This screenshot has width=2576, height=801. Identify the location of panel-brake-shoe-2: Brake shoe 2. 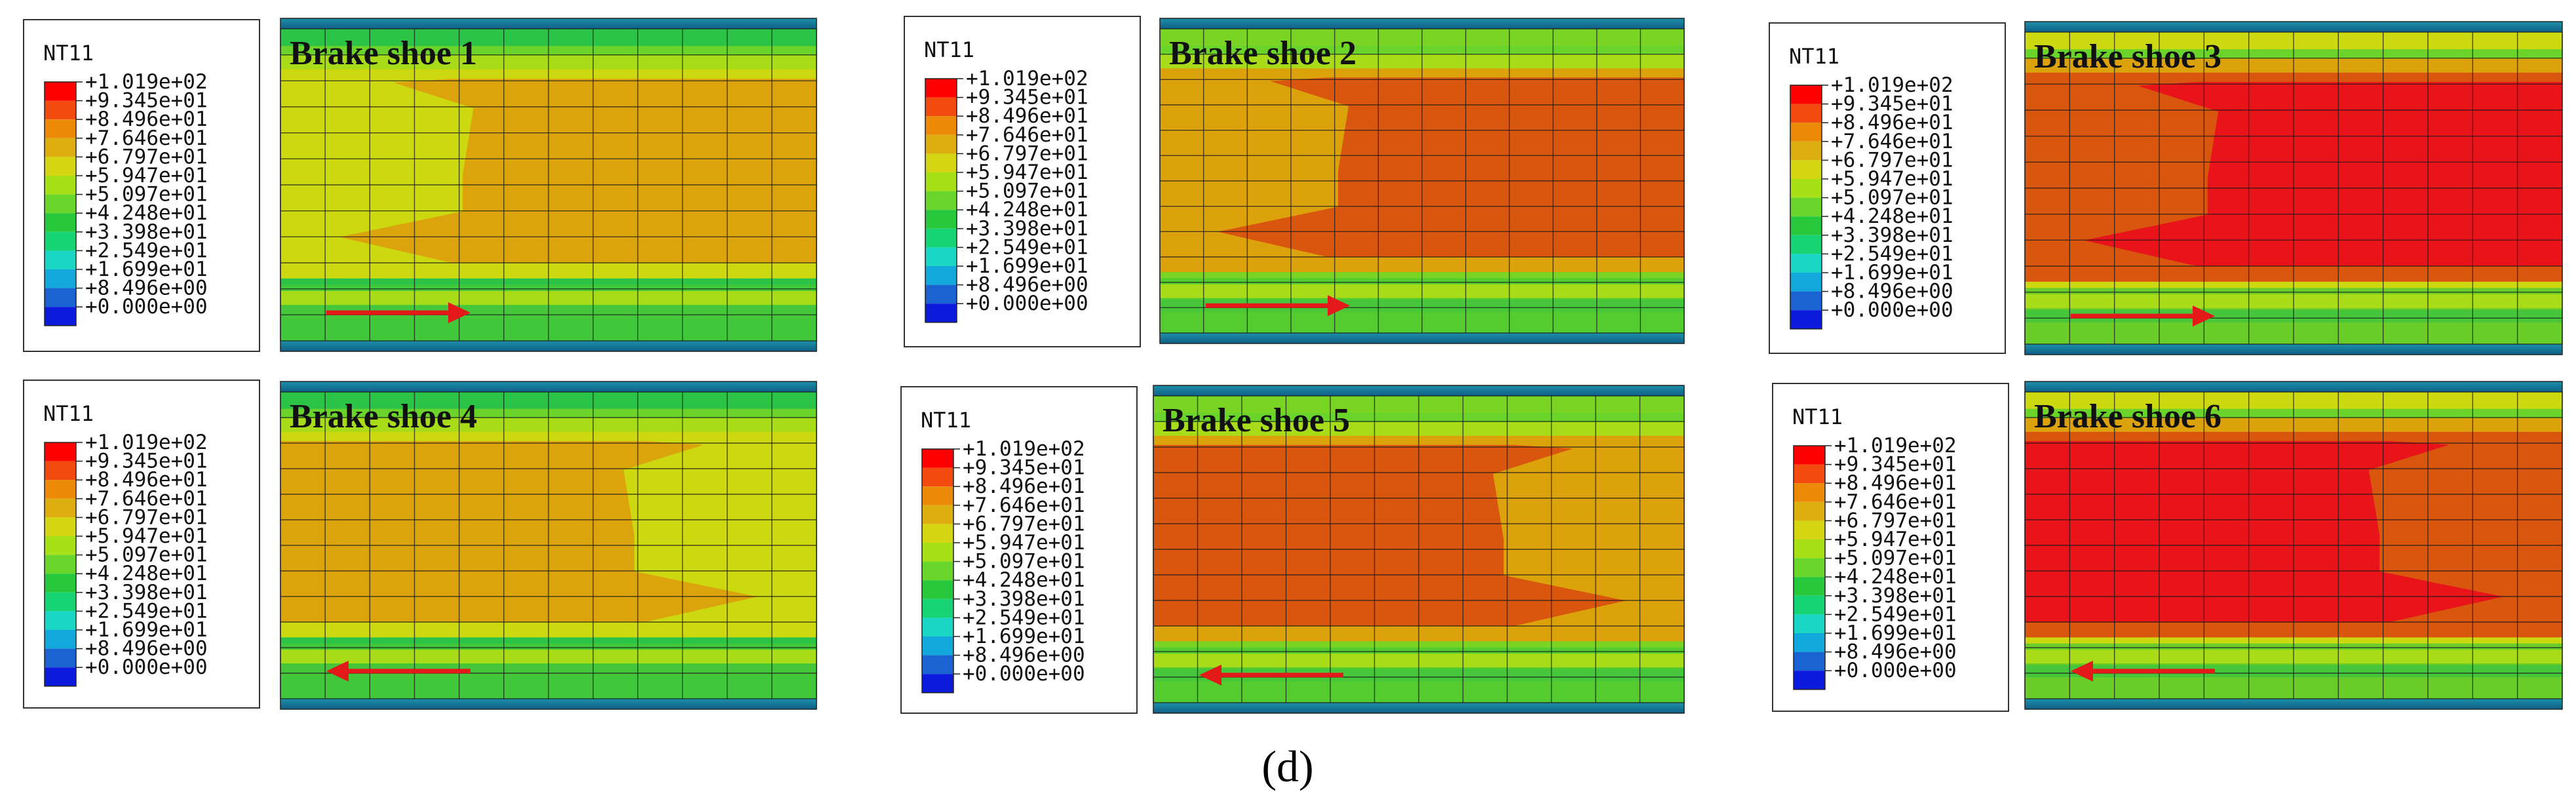
(1422, 181).